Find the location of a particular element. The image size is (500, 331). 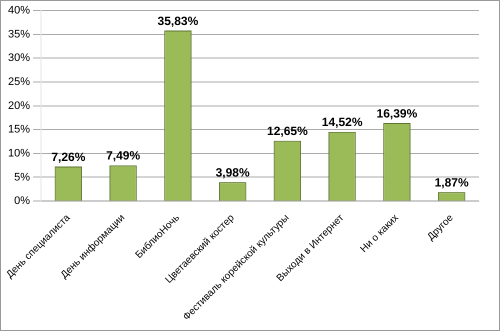

y-tick-label: 5% is located at coordinates (22, 177).